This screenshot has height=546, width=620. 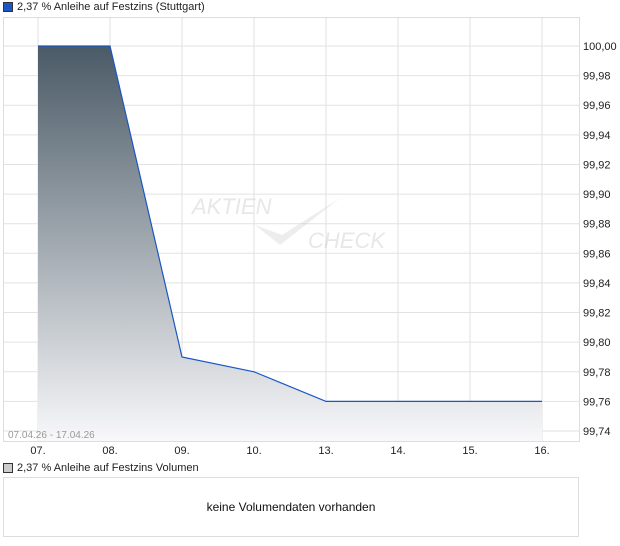 I want to click on y-tick-label: 99,94, so click(x=597, y=136).